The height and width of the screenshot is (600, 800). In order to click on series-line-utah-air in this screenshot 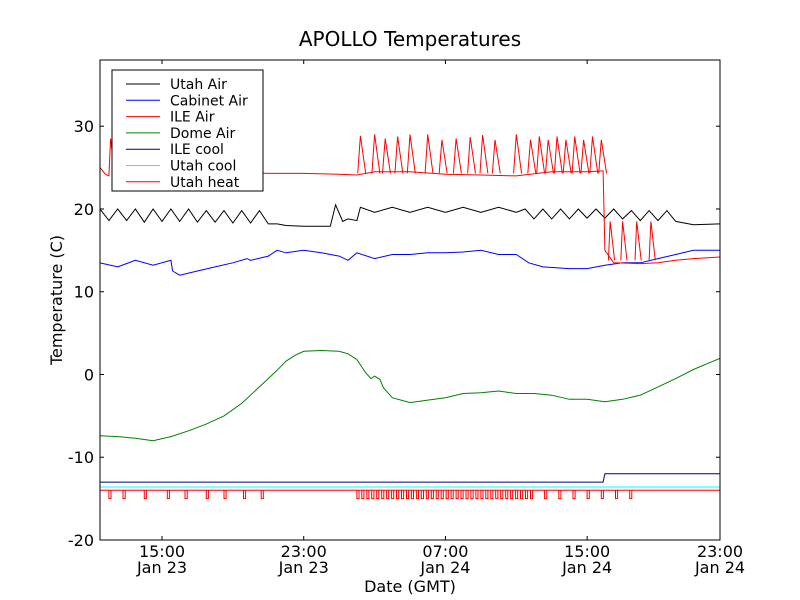, I will do `click(410, 215)`.